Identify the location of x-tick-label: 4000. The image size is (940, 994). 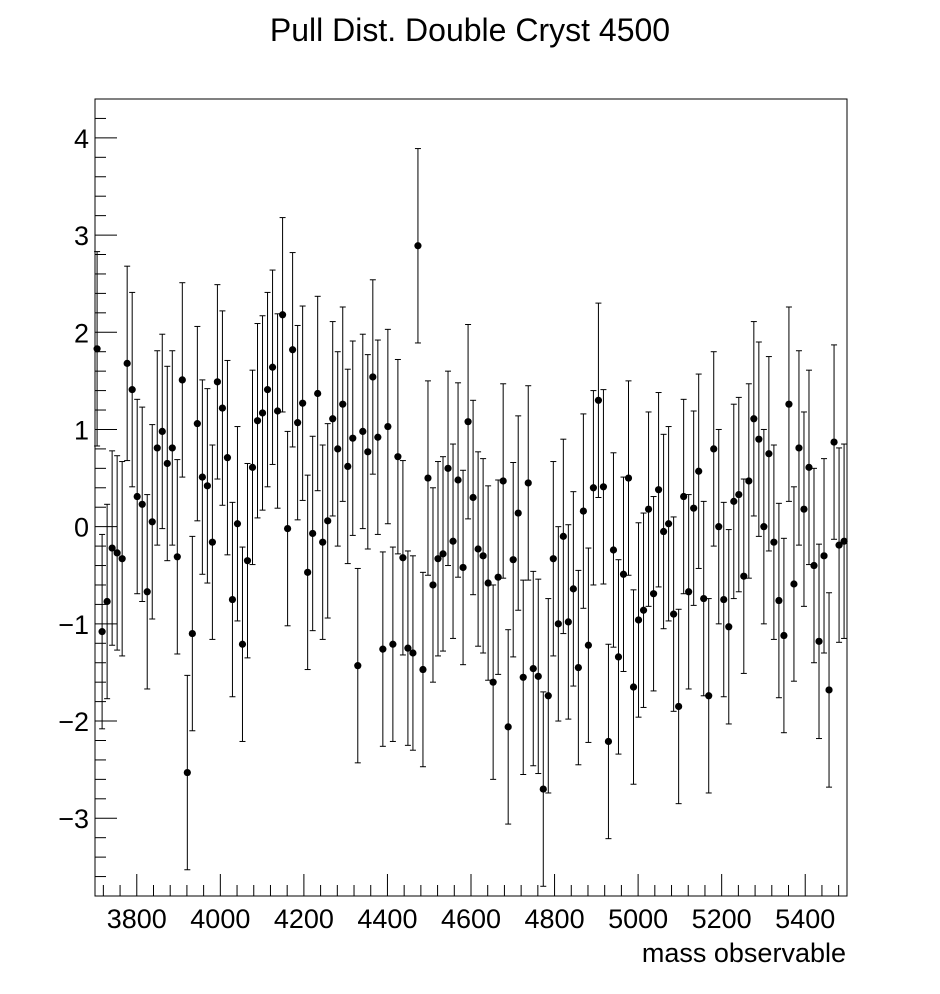
(220, 919).